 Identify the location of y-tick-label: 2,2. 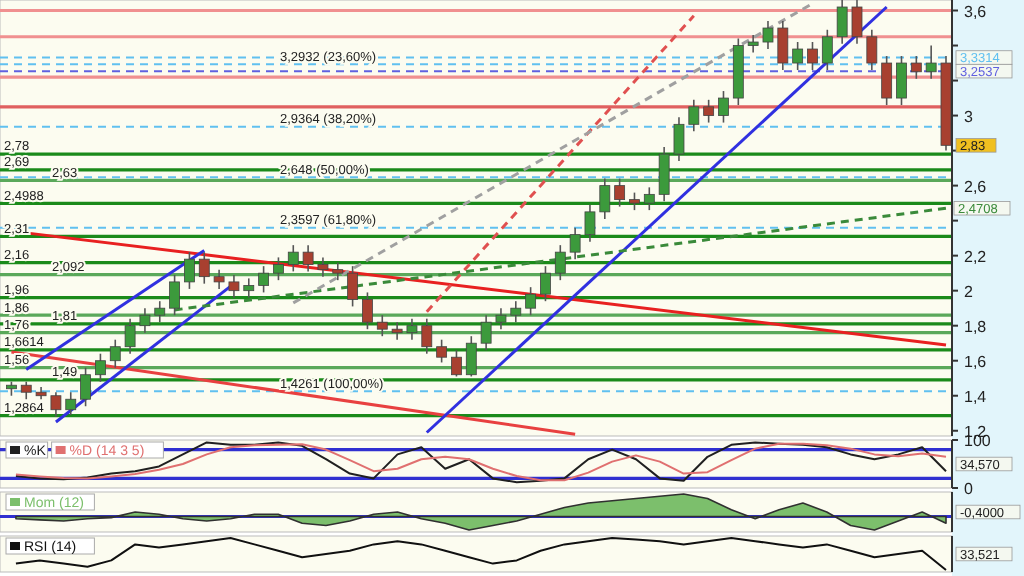
(976, 256).